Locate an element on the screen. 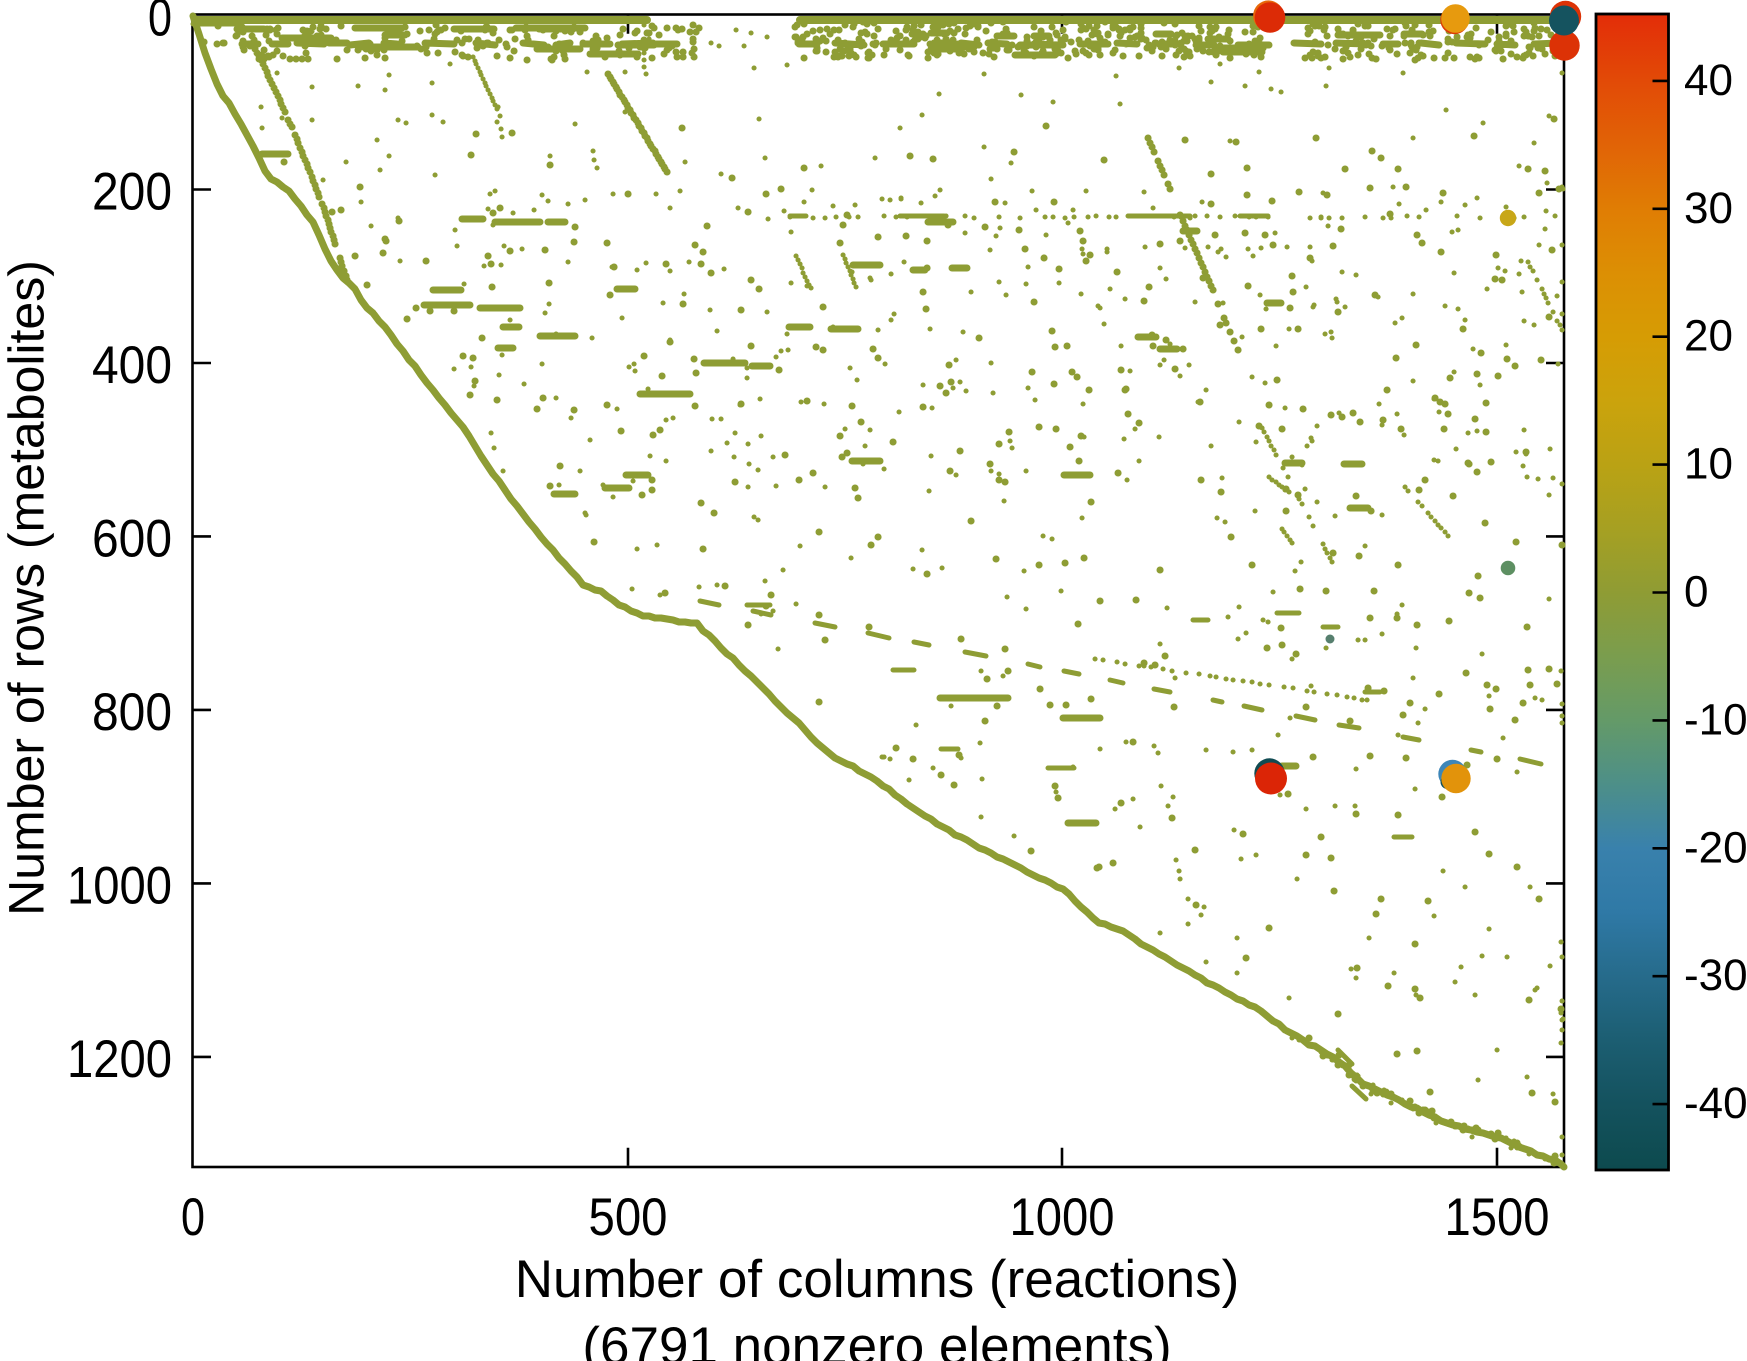 This screenshot has height=1361, width=1747. svg-text: 40 is located at coordinates (1708, 80).